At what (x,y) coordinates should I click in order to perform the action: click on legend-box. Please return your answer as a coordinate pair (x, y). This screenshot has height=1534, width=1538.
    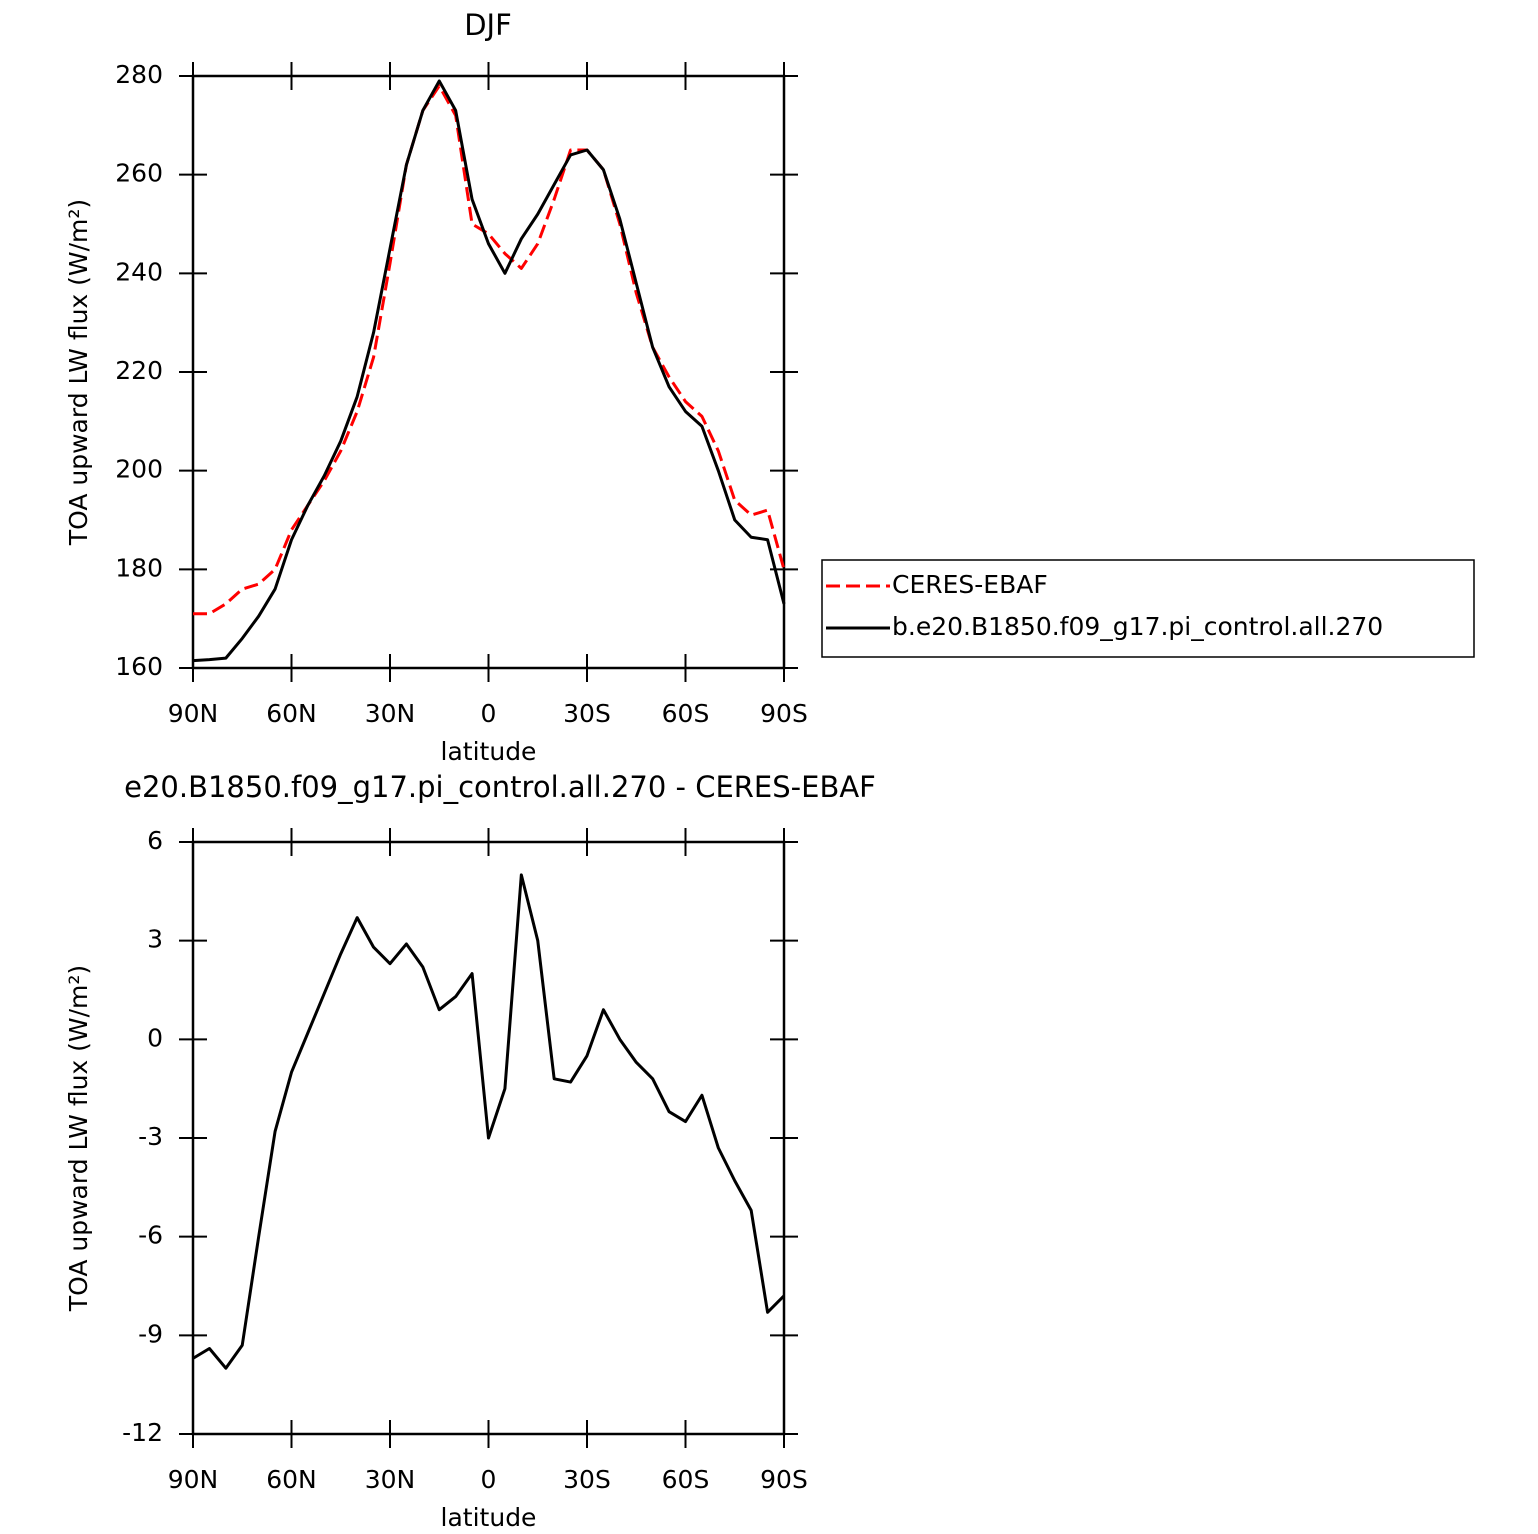
    Looking at the image, I should click on (1148, 608).